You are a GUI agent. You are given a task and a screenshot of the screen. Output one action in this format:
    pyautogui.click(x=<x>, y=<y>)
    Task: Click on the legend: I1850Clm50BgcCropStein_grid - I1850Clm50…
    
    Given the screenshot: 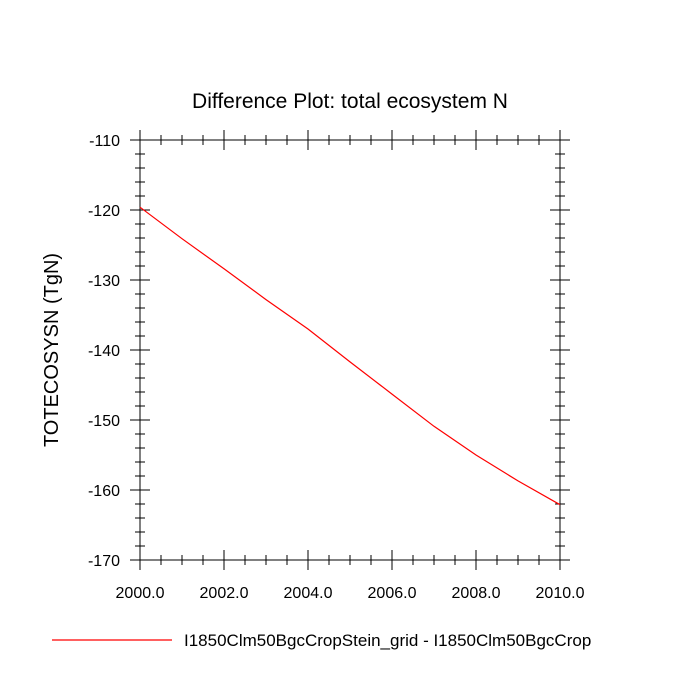 What is the action you would take?
    pyautogui.click(x=321, y=640)
    